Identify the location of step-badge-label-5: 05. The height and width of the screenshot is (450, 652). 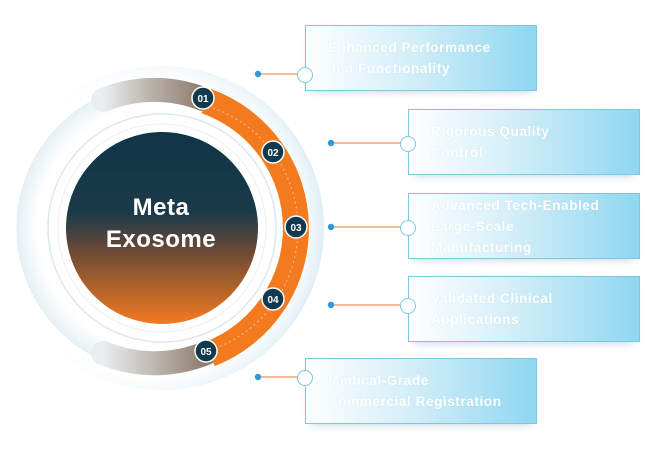
(206, 352).